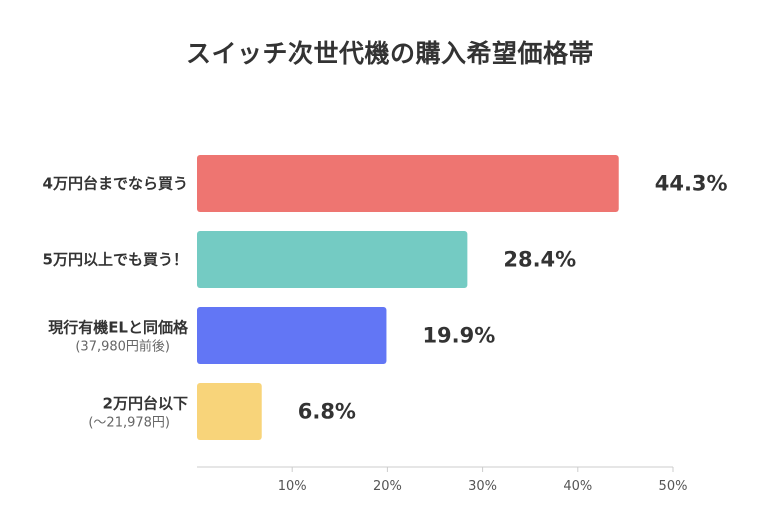 This screenshot has width=780, height=510. I want to click on value-label-3: 19.9%, so click(458, 336).